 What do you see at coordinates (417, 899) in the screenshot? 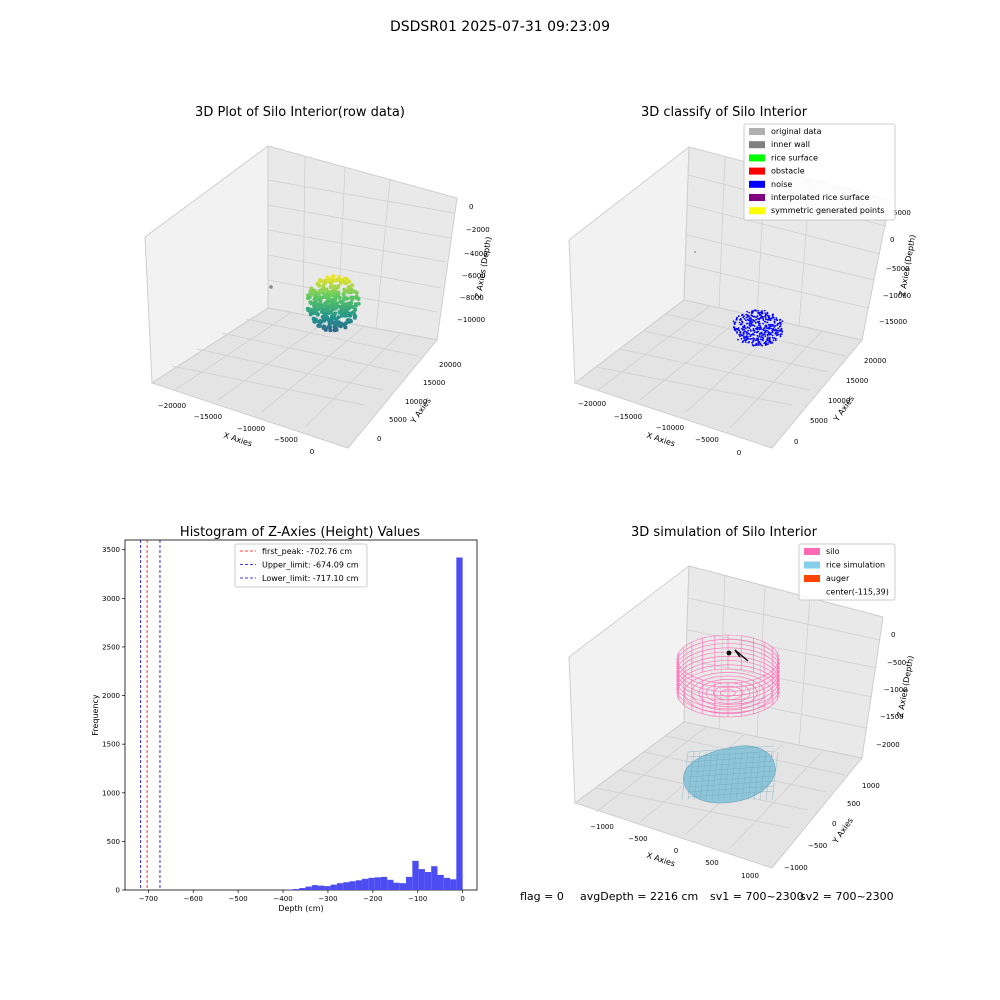
I see `hist-xtick-label: −100` at bounding box center [417, 899].